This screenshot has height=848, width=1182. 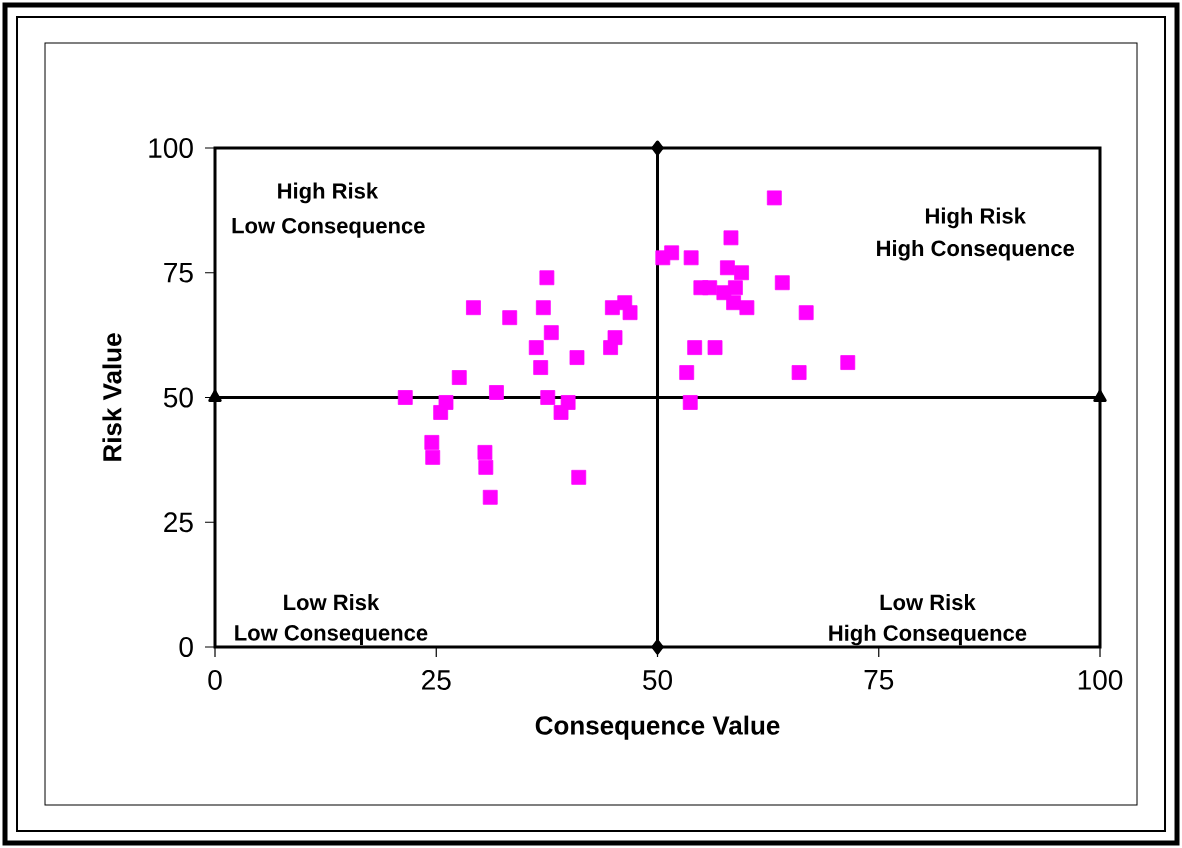 What do you see at coordinates (171, 148) in the screenshot?
I see `y-tick-label: 100` at bounding box center [171, 148].